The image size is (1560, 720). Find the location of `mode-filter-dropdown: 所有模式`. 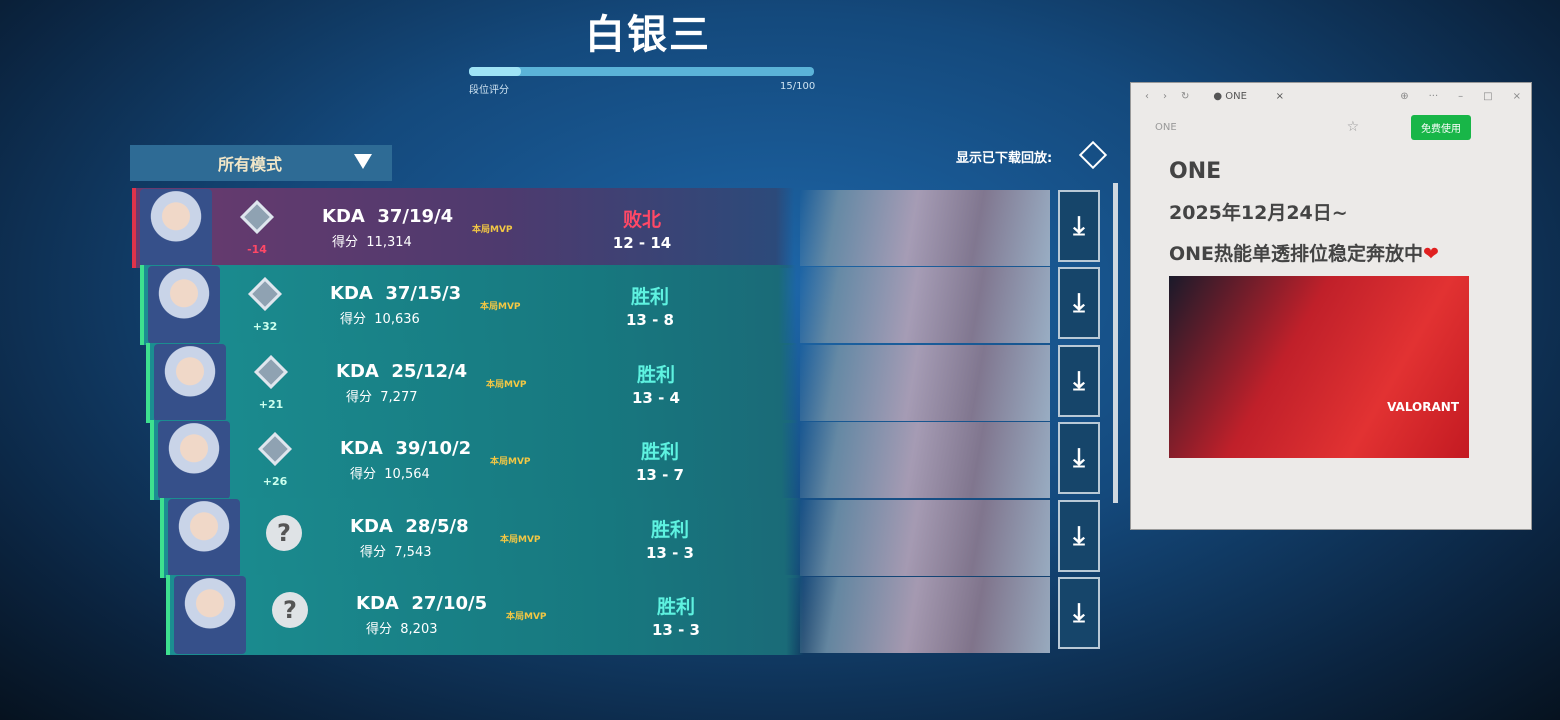

mode-filter-dropdown: 所有模式 is located at coordinates (261, 163).